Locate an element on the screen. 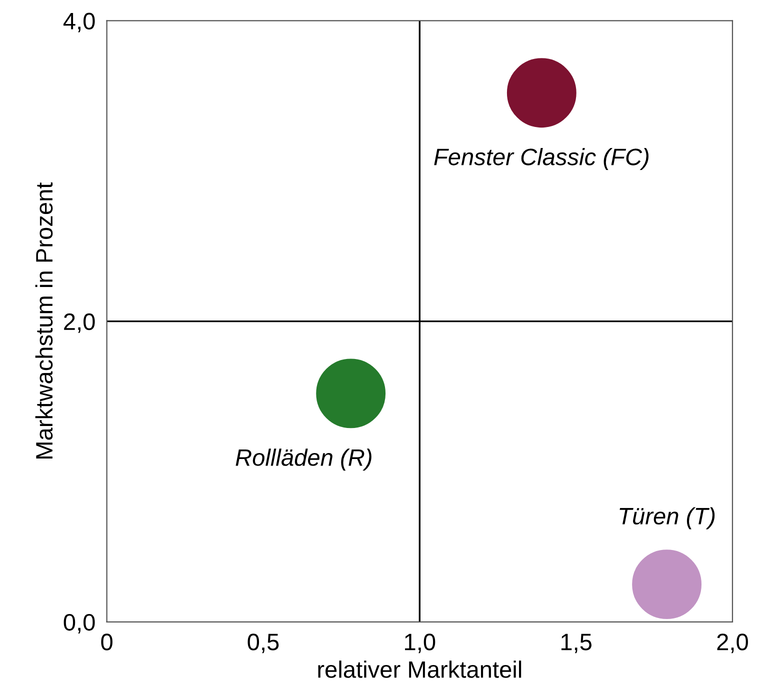  x-tick-label: 0 is located at coordinates (106, 642).